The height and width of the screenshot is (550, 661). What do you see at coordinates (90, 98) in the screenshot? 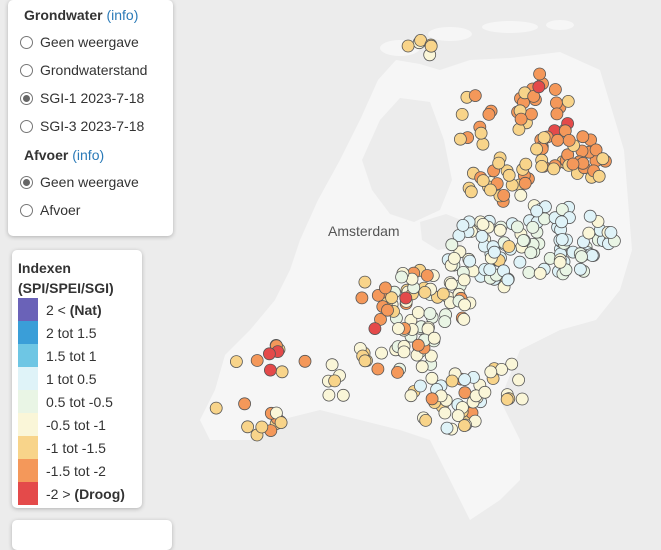
I see `grondwater-option-2: SGI-1 2023-7-18` at bounding box center [90, 98].